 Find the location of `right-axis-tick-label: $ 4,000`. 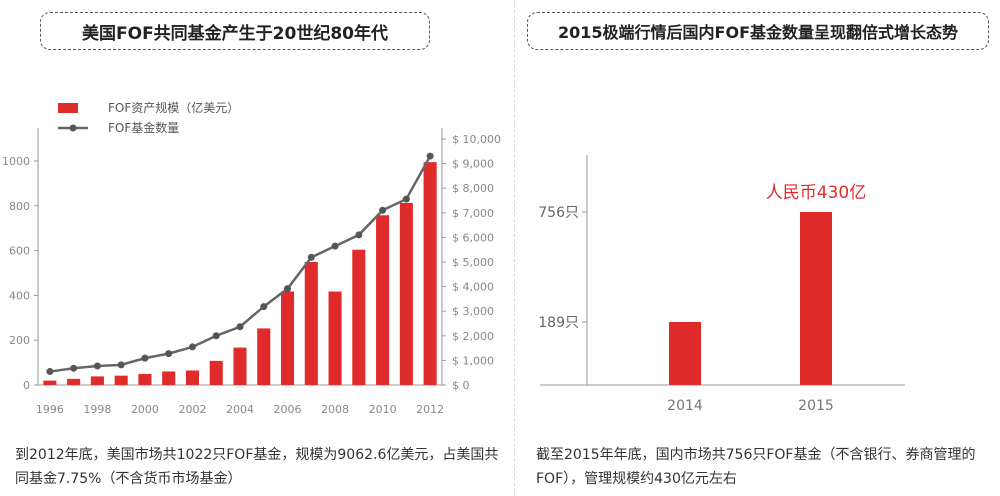

right-axis-tick-label: $ 4,000 is located at coordinates (473, 287).